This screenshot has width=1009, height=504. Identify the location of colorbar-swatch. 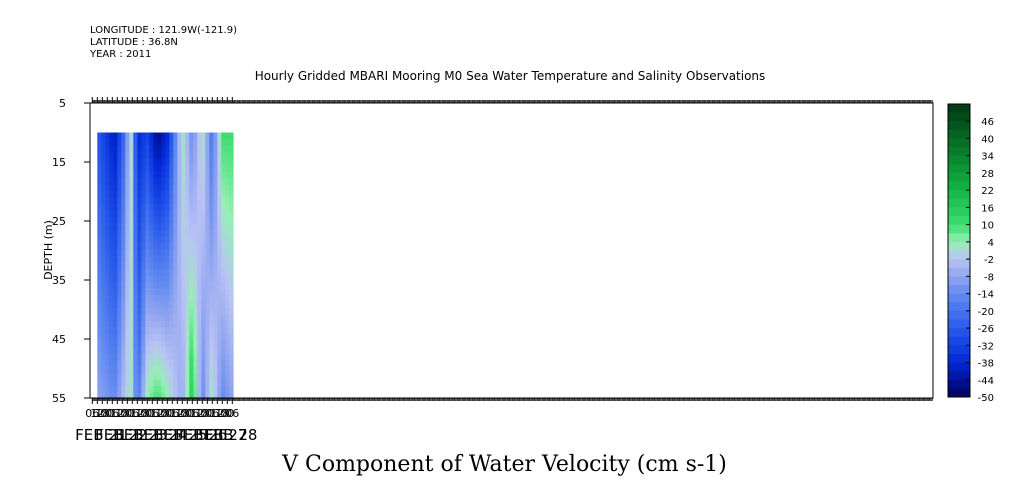
(959, 117).